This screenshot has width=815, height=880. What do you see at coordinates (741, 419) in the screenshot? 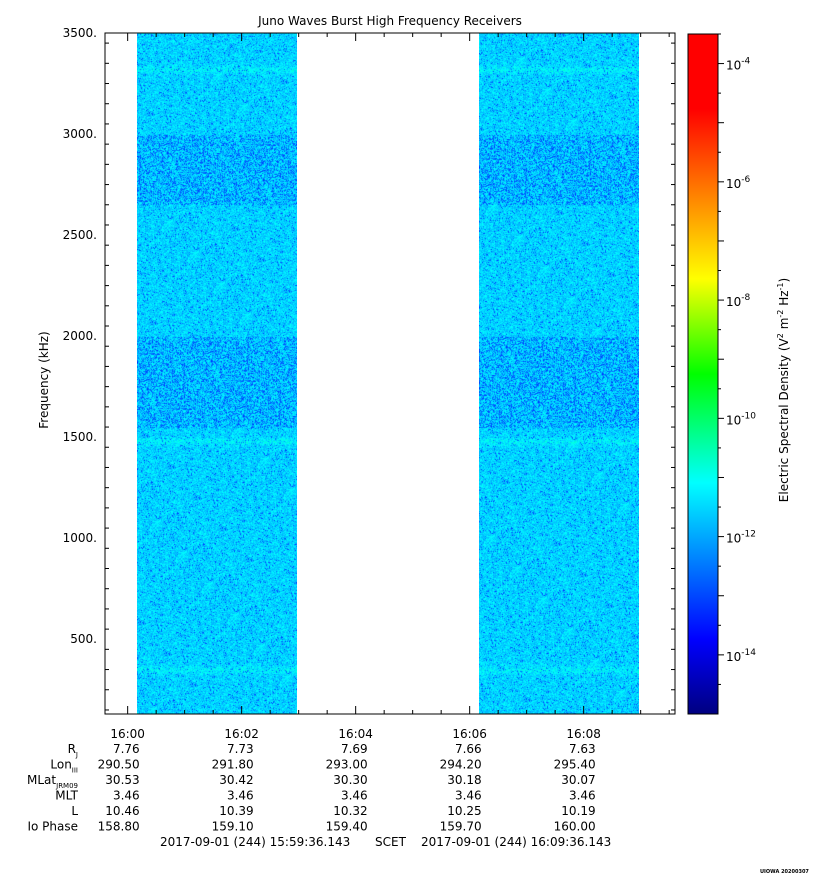
I see `colorbar-tick-label: 10⁻¹⁰` at bounding box center [741, 419].